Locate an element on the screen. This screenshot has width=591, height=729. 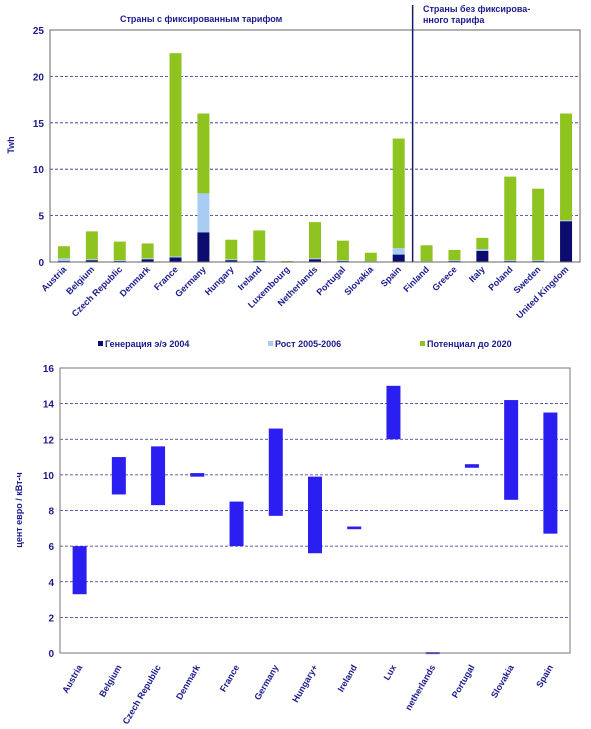
bar-segment-ireland-s2 is located at coordinates (259, 245).